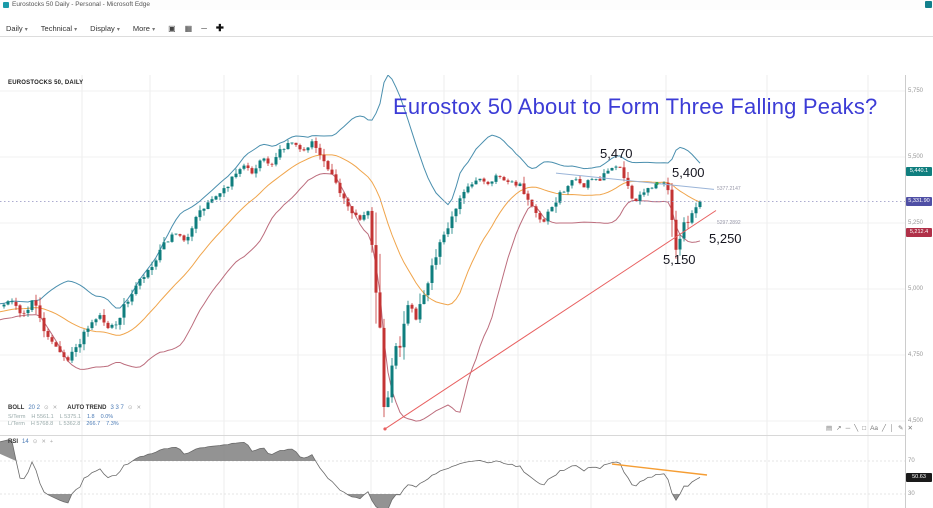 Image resolution: width=933 pixels, height=508 pixels. Describe the element at coordinates (892, 428) in the screenshot. I see `vline-tool-icon: │` at that location.